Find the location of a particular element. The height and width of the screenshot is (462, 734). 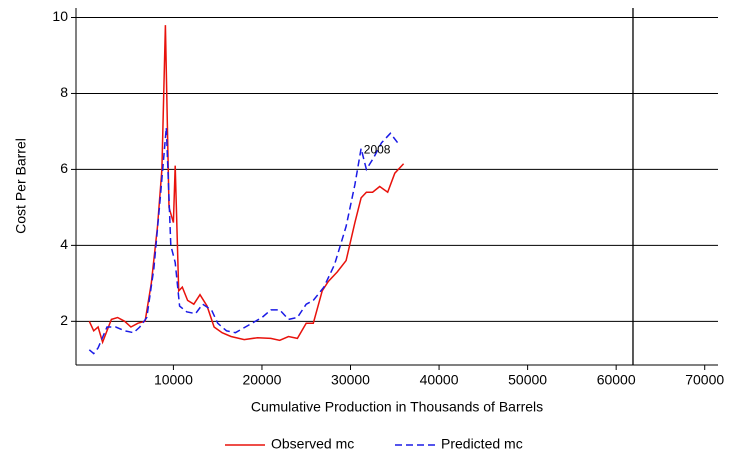

x-tick-label: 20000 is located at coordinates (261, 380).